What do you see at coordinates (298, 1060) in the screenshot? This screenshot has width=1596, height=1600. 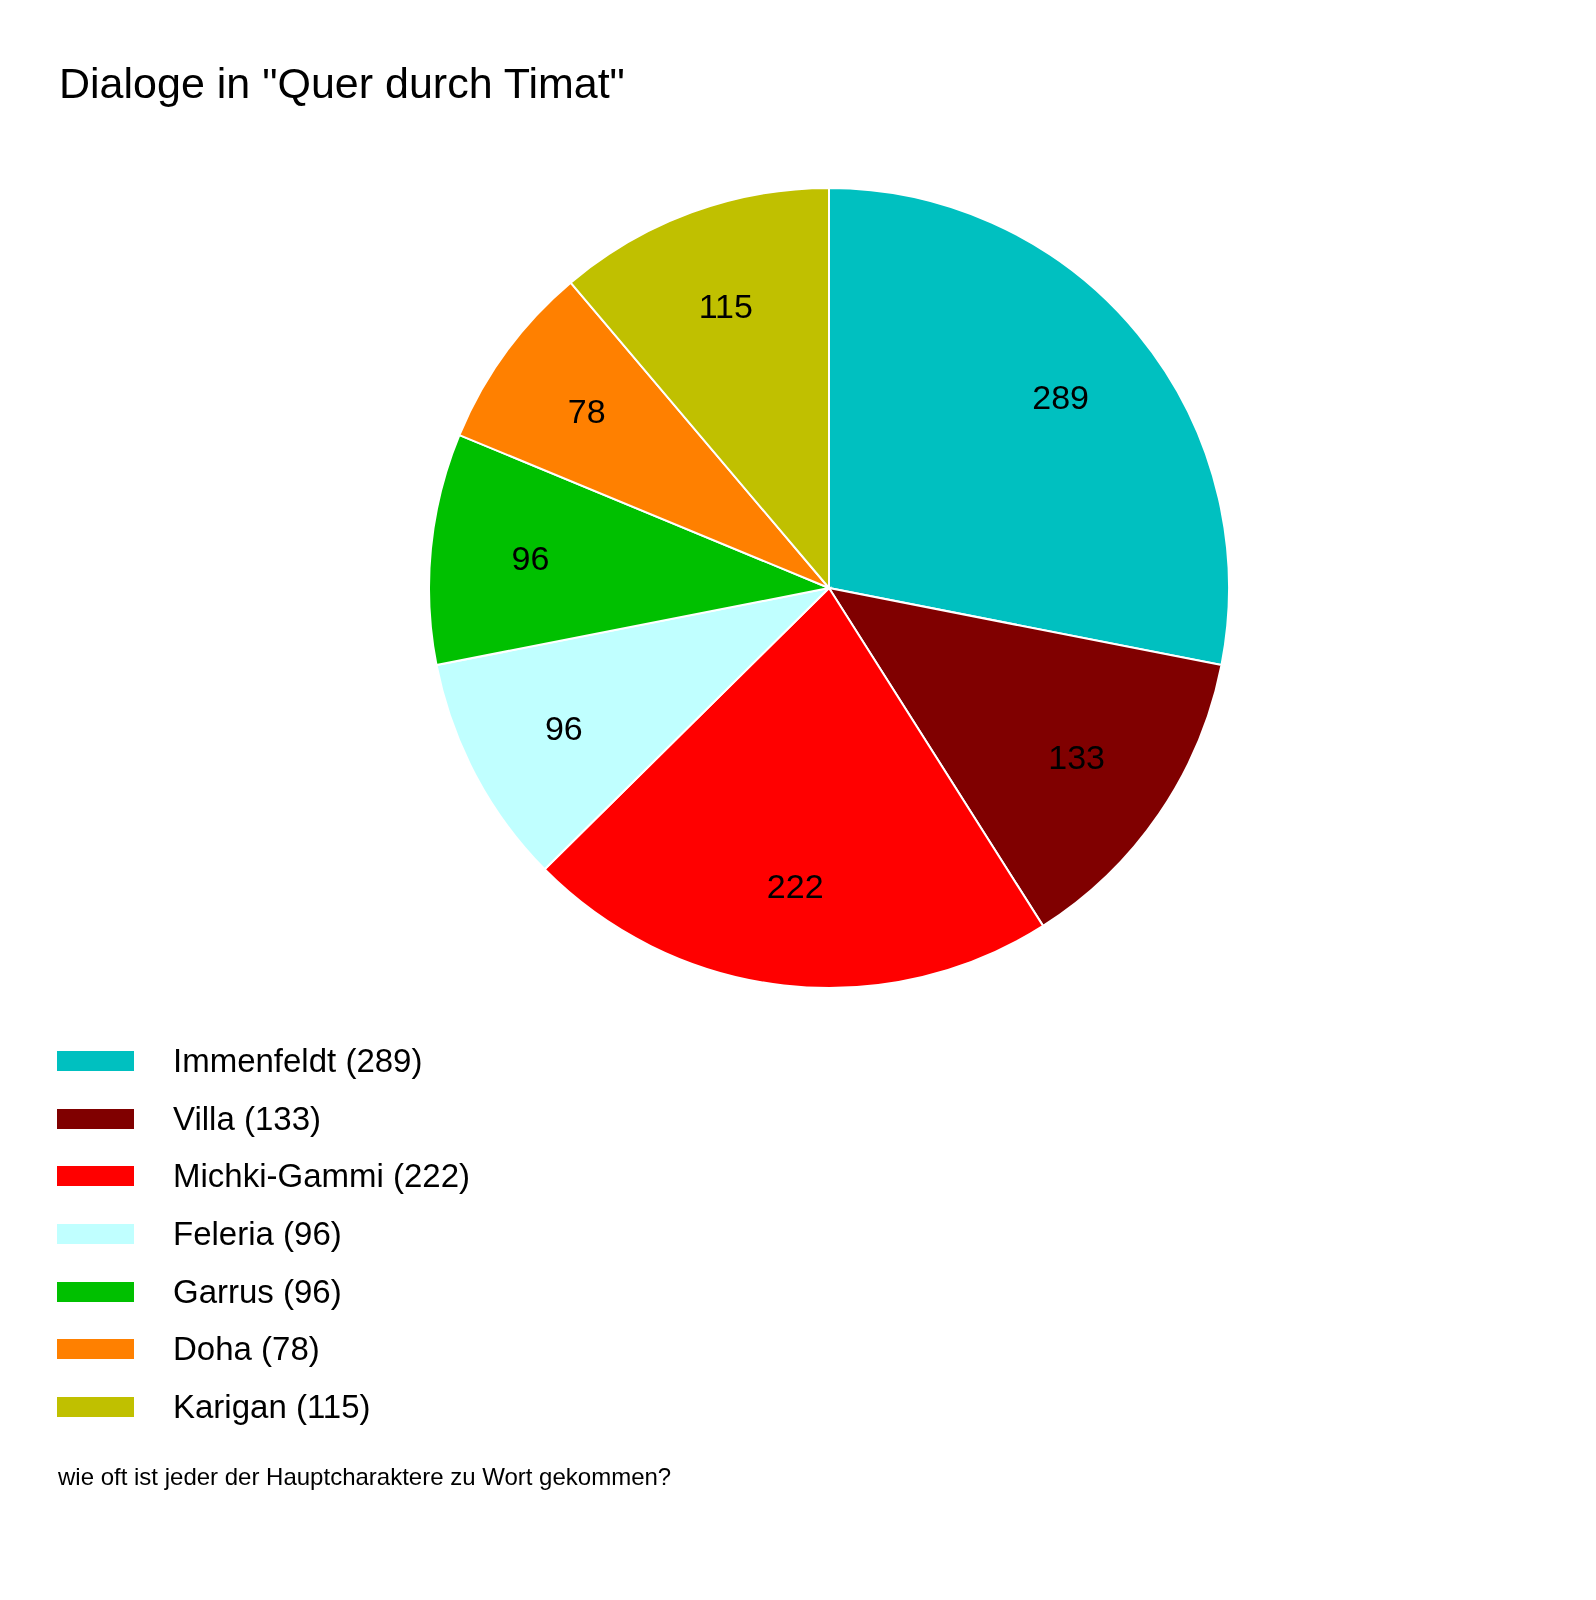 I see `legend-label: Immenfeldt (289)` at bounding box center [298, 1060].